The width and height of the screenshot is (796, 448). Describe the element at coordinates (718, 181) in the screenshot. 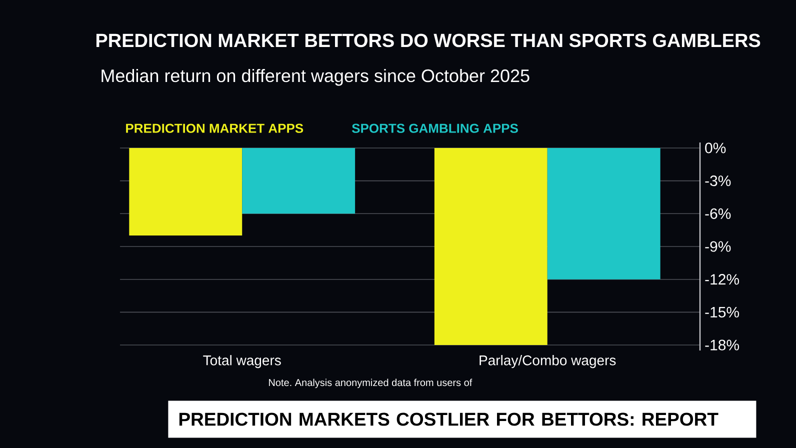

I see `y-tick-label: -3%` at that location.